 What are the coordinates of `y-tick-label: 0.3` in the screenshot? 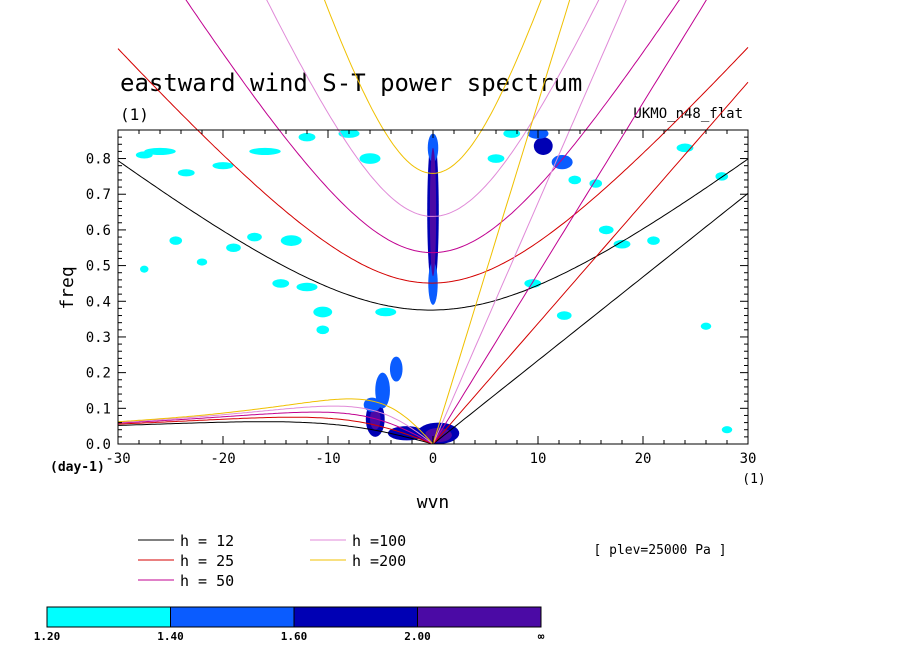 It's located at (98, 338).